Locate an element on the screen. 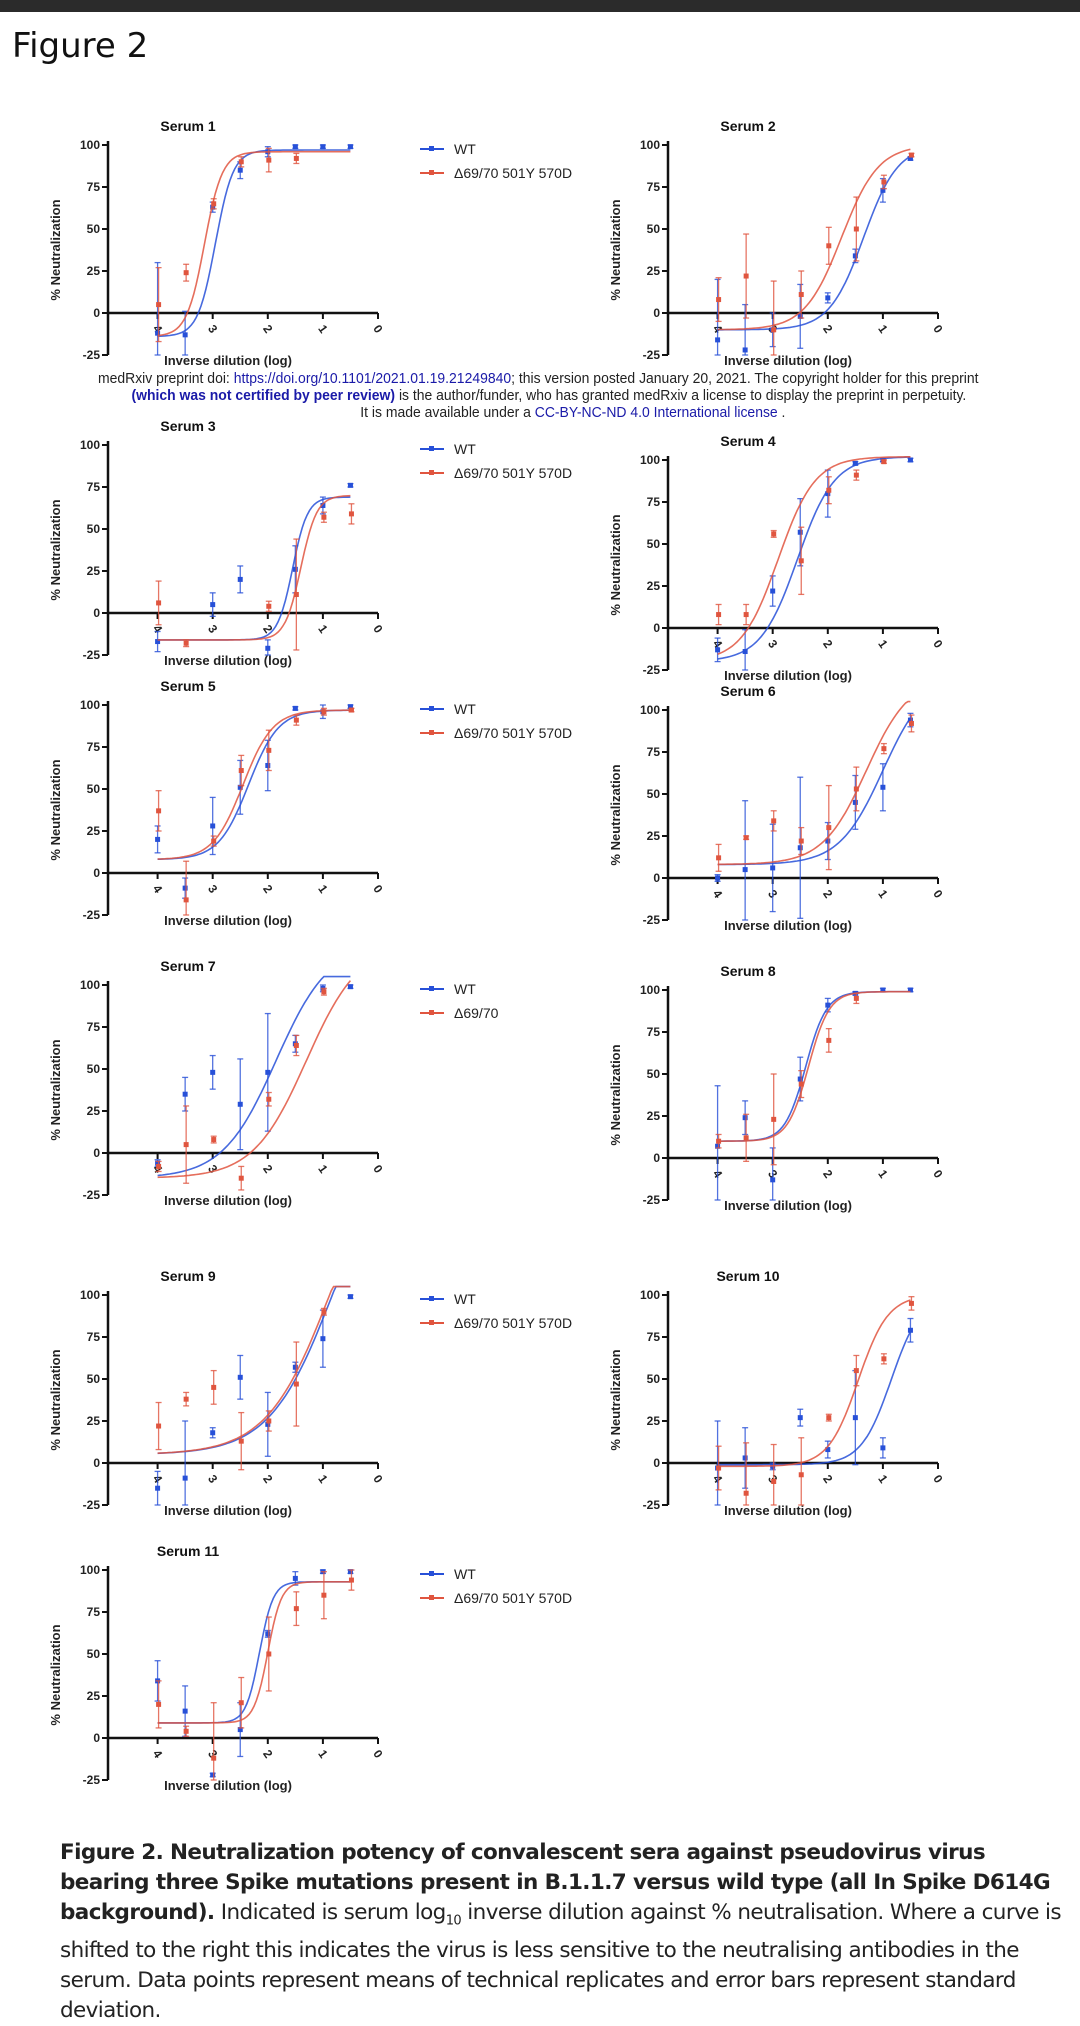 This screenshot has width=1080, height=2026. chart-title: Serum 5 is located at coordinates (187, 686).